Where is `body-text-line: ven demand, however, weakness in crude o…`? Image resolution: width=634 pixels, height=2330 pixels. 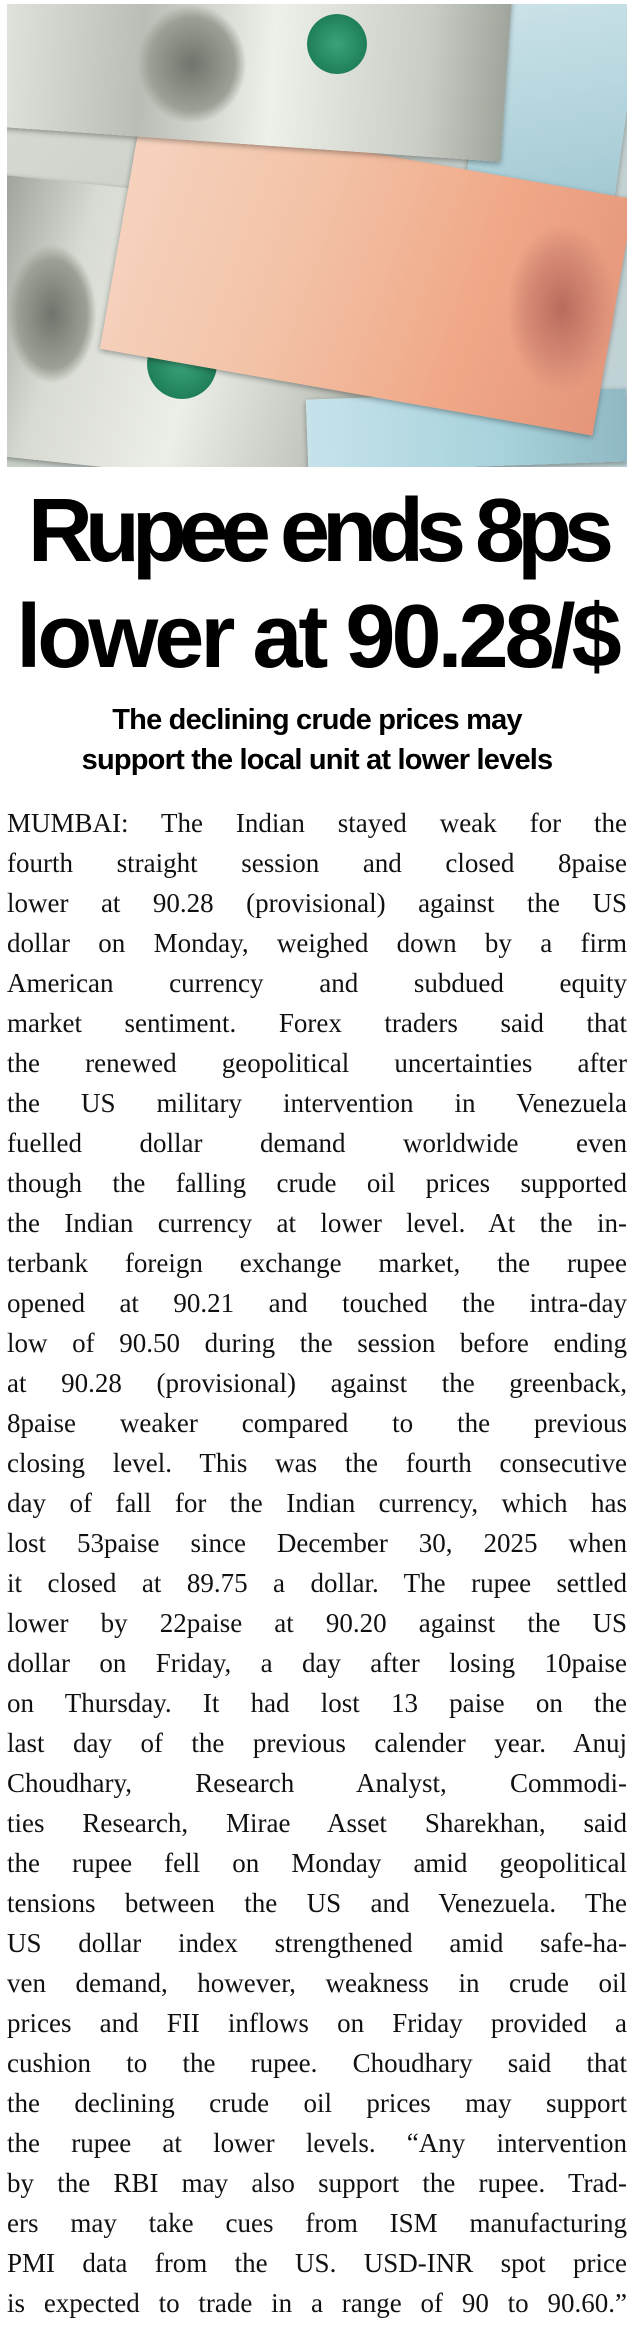
body-text-line: ven demand, however, weakness in crude o… is located at coordinates (317, 1983).